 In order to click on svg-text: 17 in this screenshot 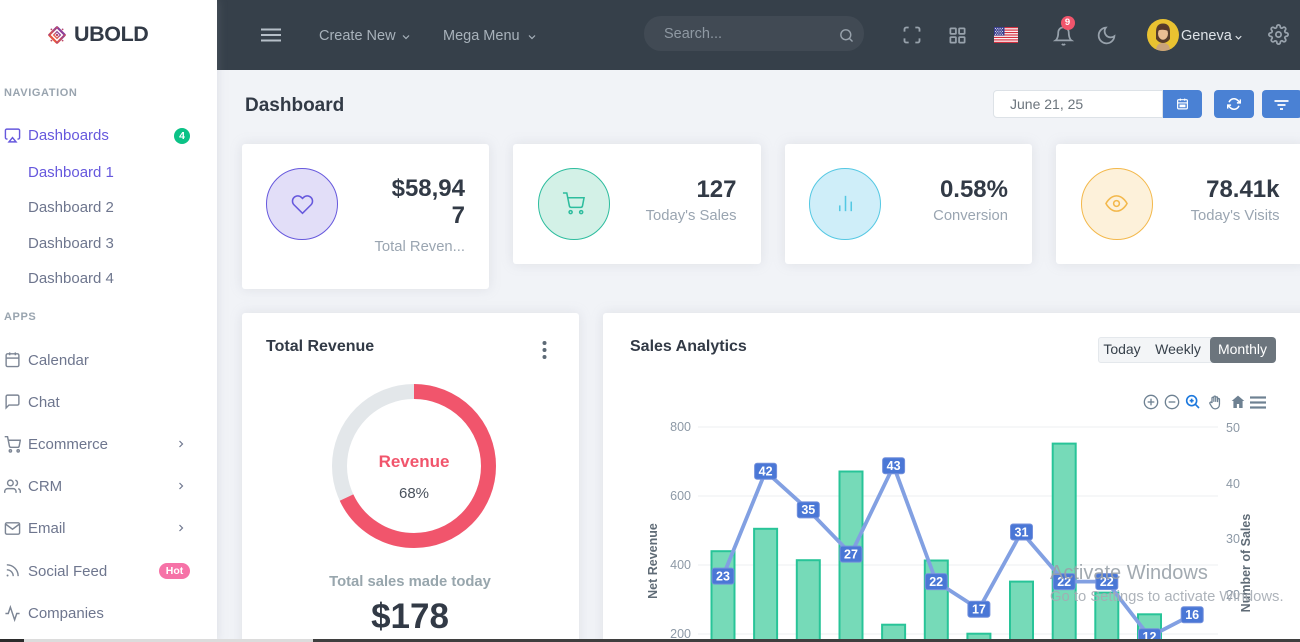, I will do `click(979, 610)`.